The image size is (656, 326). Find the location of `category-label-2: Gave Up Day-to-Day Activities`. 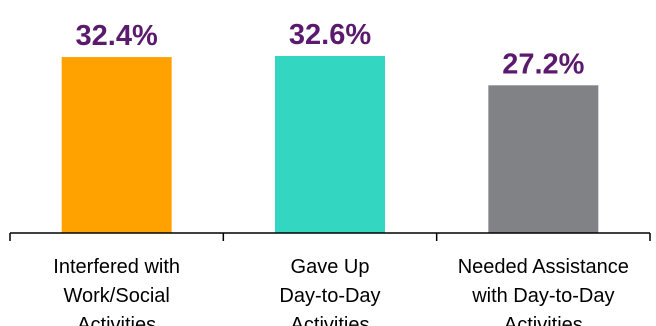

category-label-2: Gave Up Day-to-Day Activities is located at coordinates (329, 291).